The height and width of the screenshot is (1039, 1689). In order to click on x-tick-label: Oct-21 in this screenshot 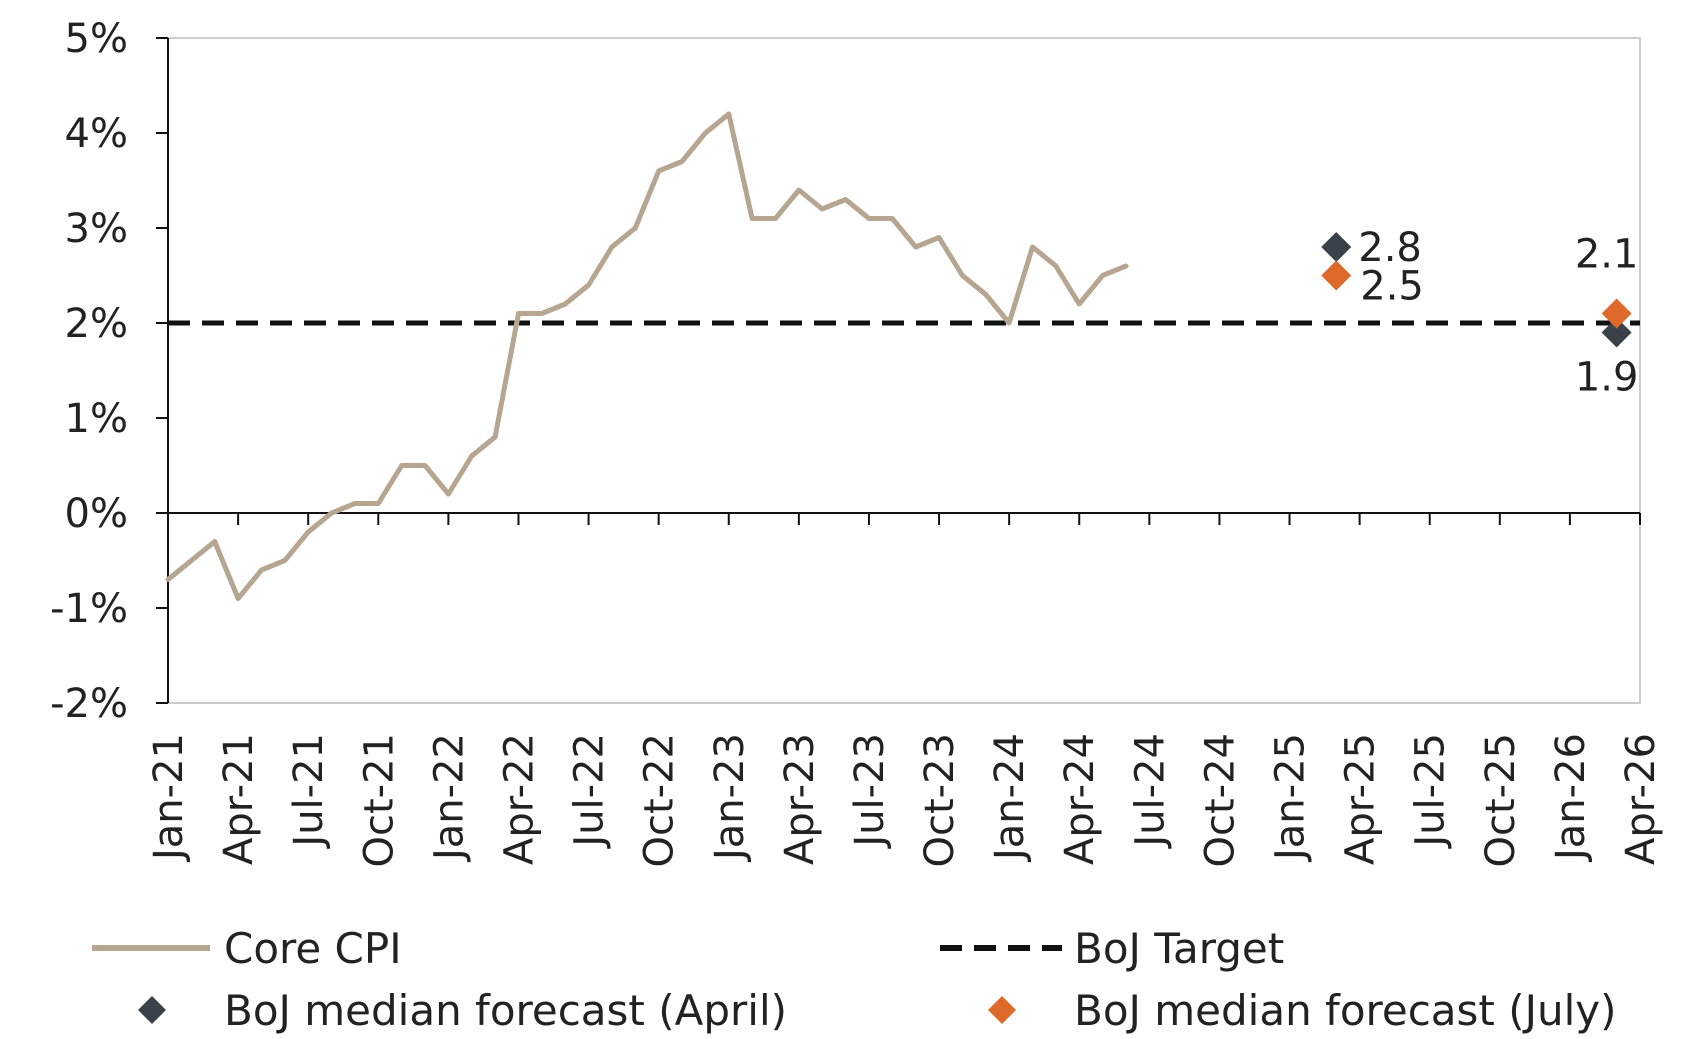, I will do `click(379, 800)`.